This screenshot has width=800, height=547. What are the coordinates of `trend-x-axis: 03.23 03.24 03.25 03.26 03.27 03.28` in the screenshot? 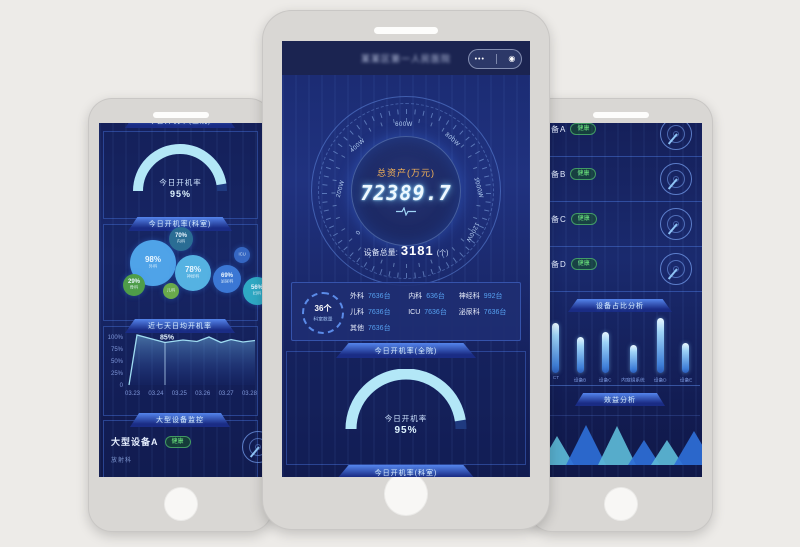 It's located at (191, 394).